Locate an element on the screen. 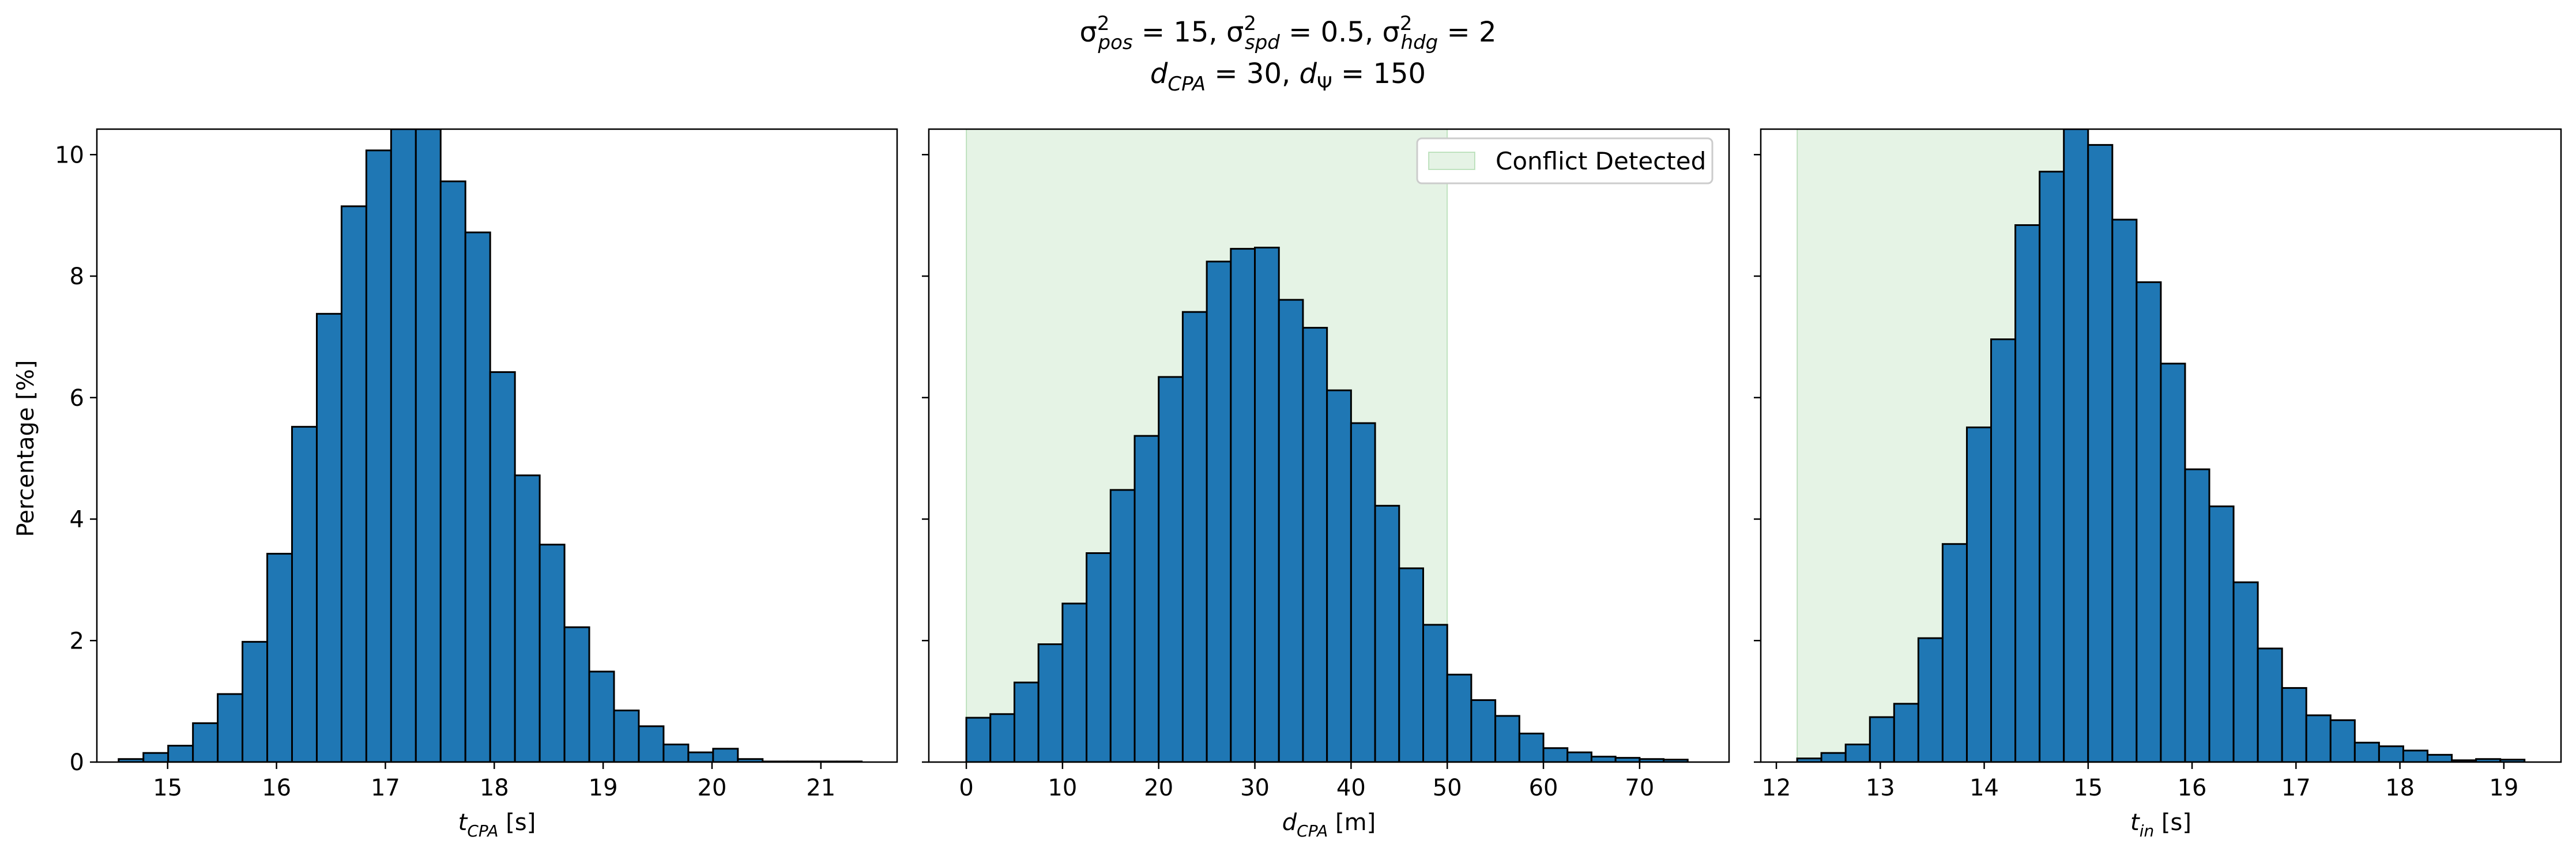  label-part: in is located at coordinates (2147, 831).